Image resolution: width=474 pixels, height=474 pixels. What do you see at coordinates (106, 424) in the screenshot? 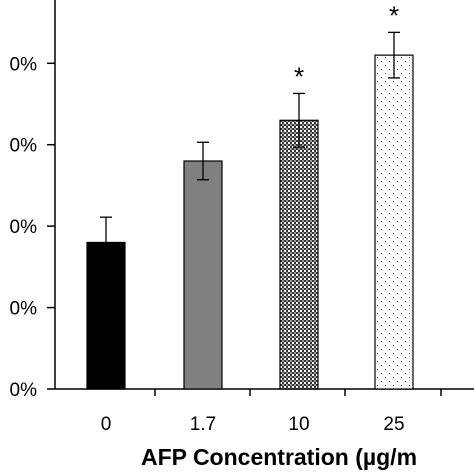
I see `x-tick-label: 0` at bounding box center [106, 424].